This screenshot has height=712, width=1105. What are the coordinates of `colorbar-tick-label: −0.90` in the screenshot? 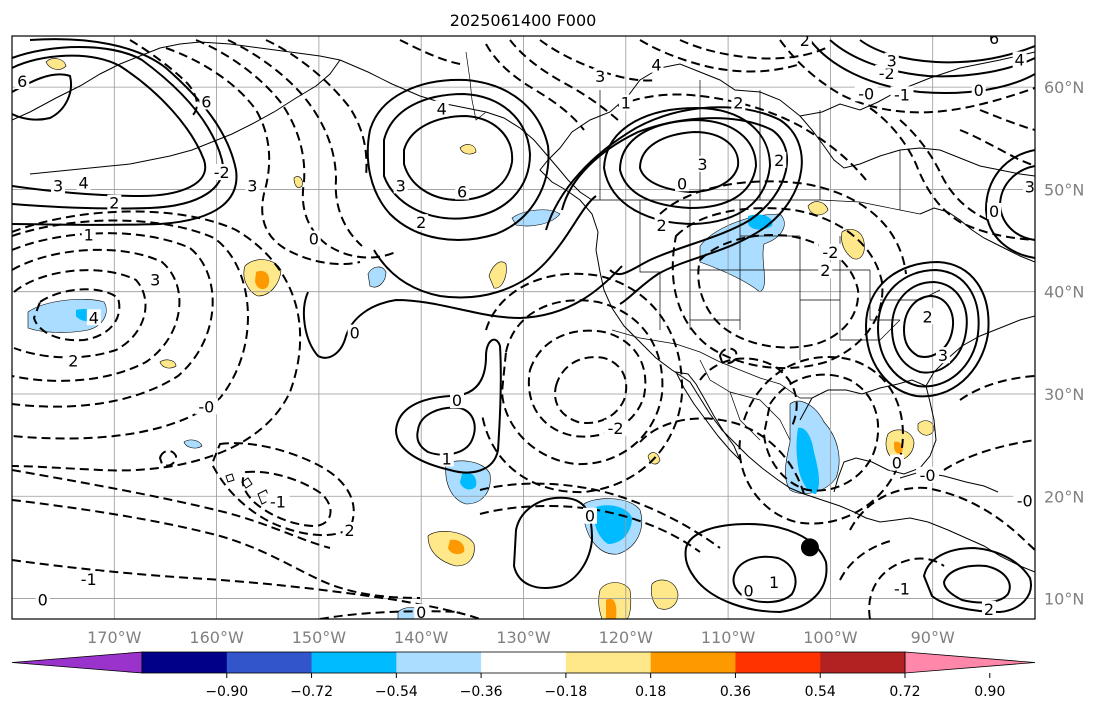 It's located at (226, 692).